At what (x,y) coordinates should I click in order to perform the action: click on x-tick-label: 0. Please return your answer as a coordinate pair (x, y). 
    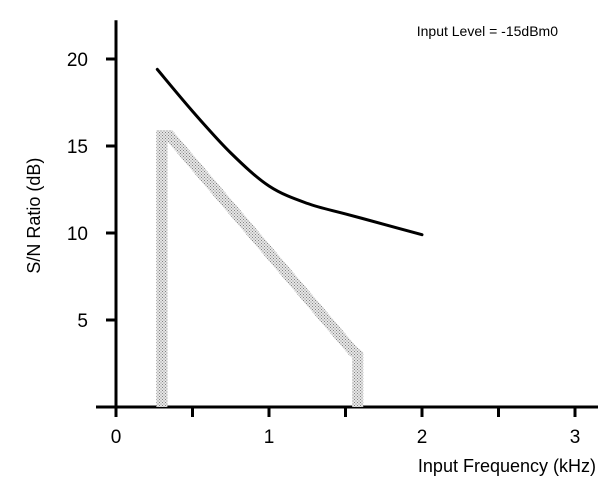
    Looking at the image, I should click on (116, 437).